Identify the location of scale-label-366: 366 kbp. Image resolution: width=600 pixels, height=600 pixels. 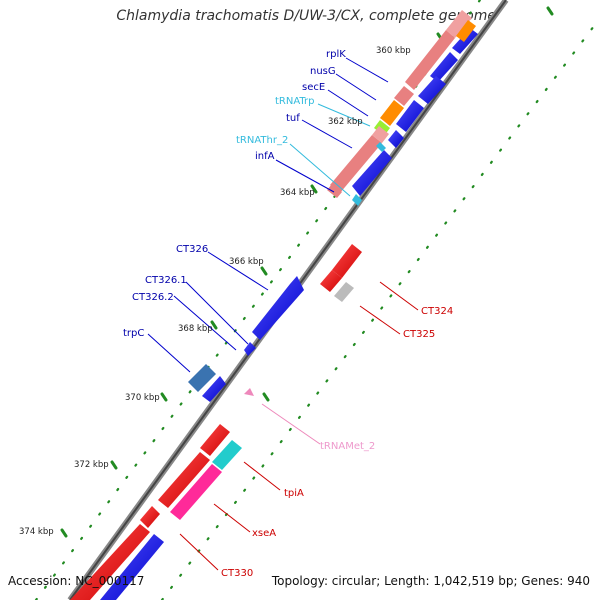
(246, 262).